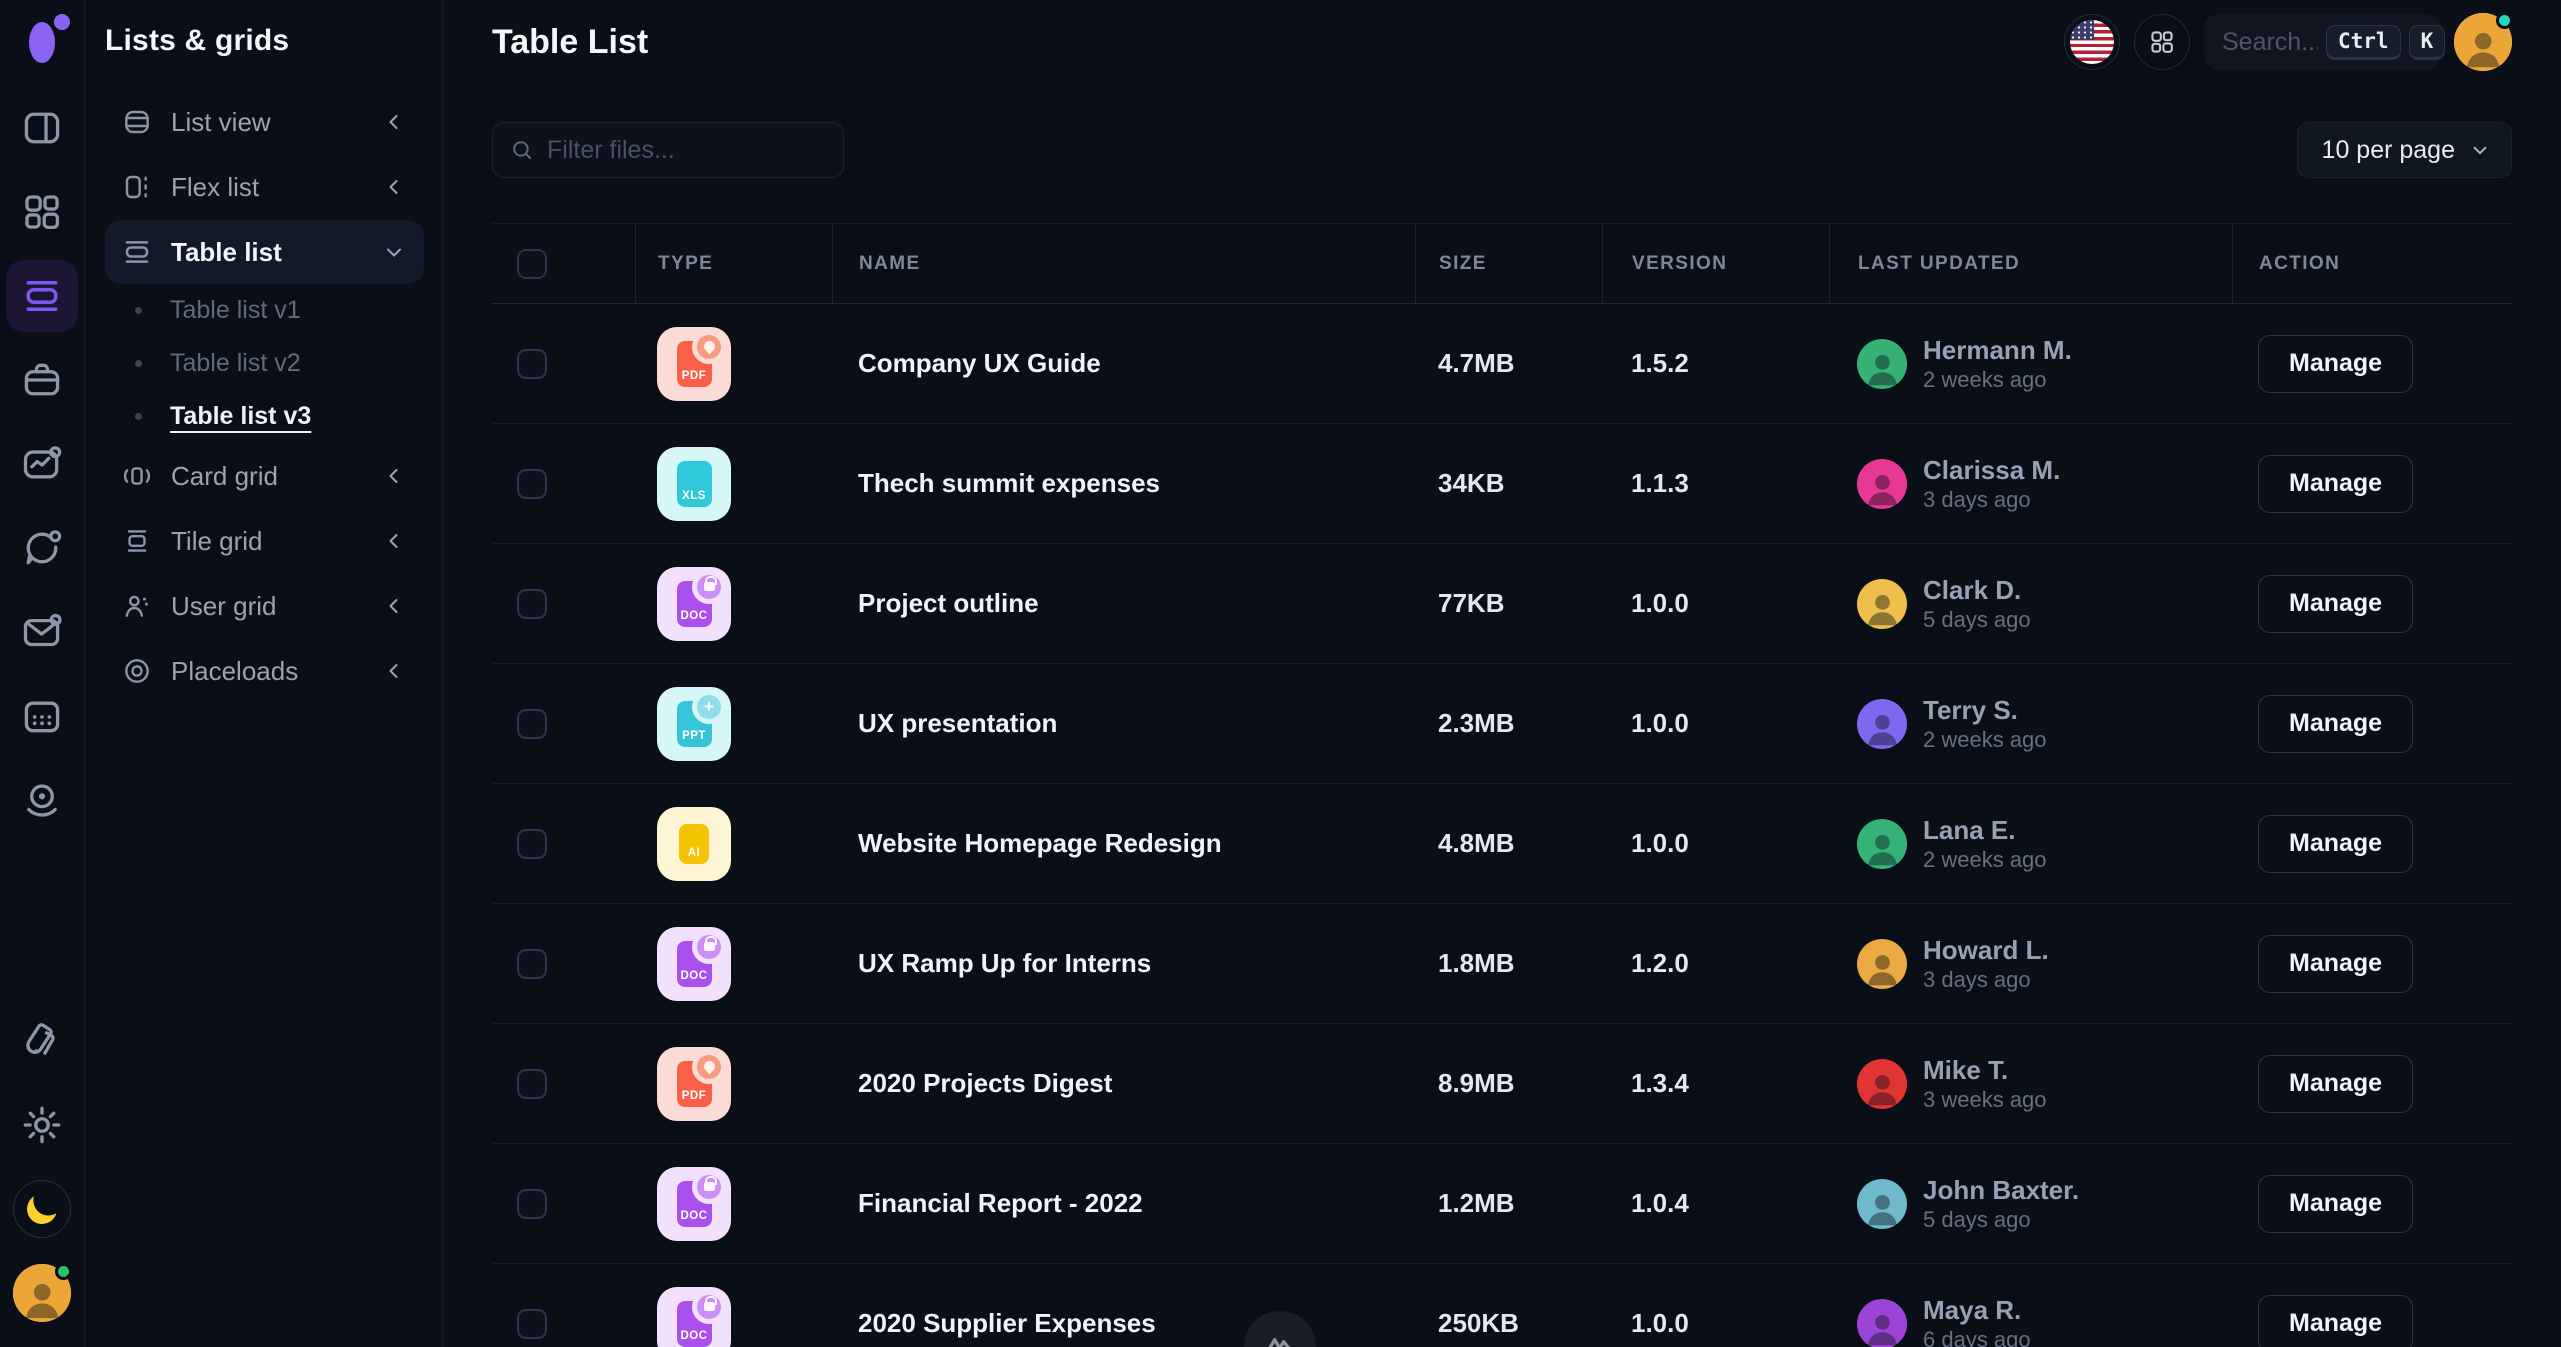 Image resolution: width=2561 pixels, height=1347 pixels. Describe the element at coordinates (42, 1167) in the screenshot. I see `rail-nav-bottom` at that location.